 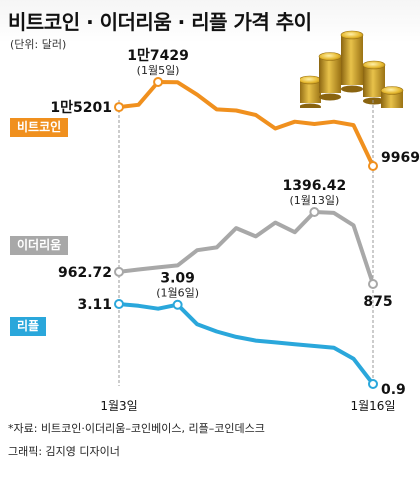 I want to click on ripple-value-label: 3.09, so click(x=177, y=279).